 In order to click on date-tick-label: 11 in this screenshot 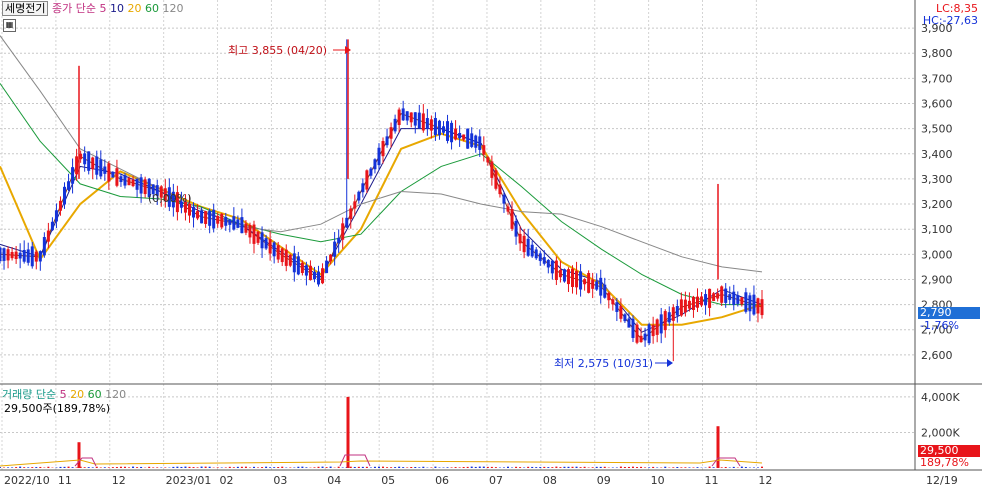, I will do `click(711, 480)`.